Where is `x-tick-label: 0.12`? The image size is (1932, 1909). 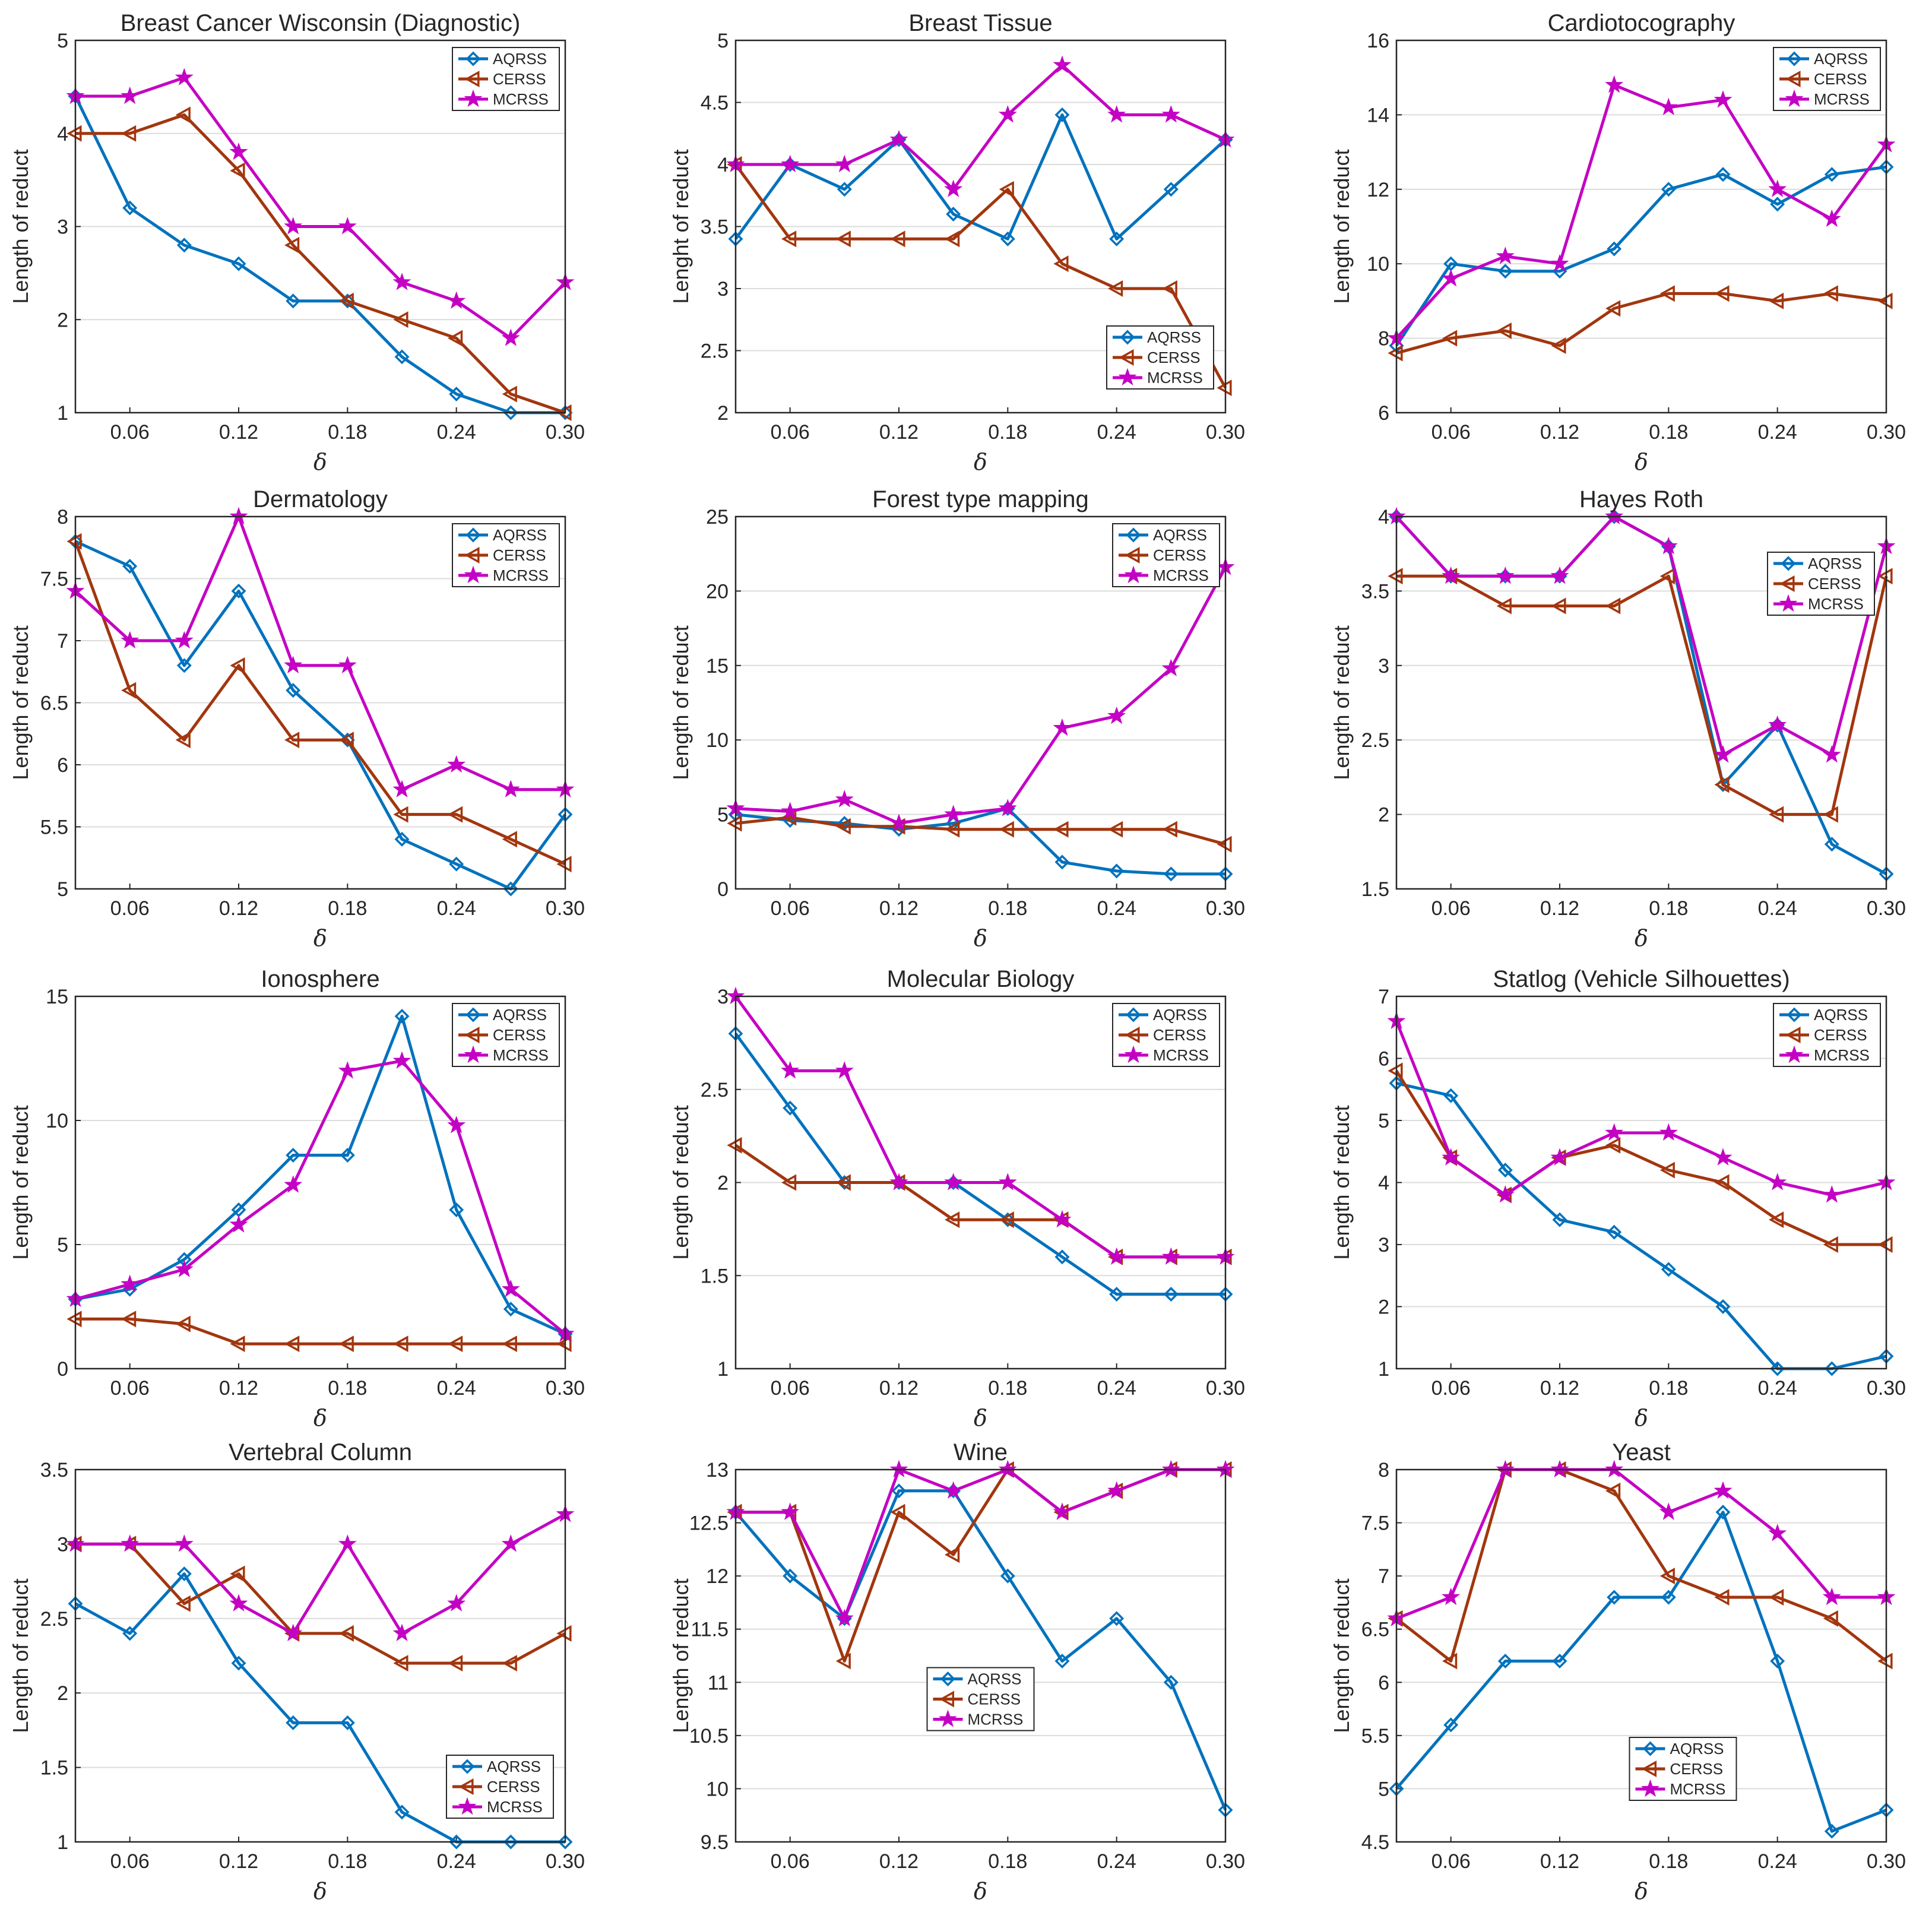
x-tick-label: 0.12 is located at coordinates (239, 1862).